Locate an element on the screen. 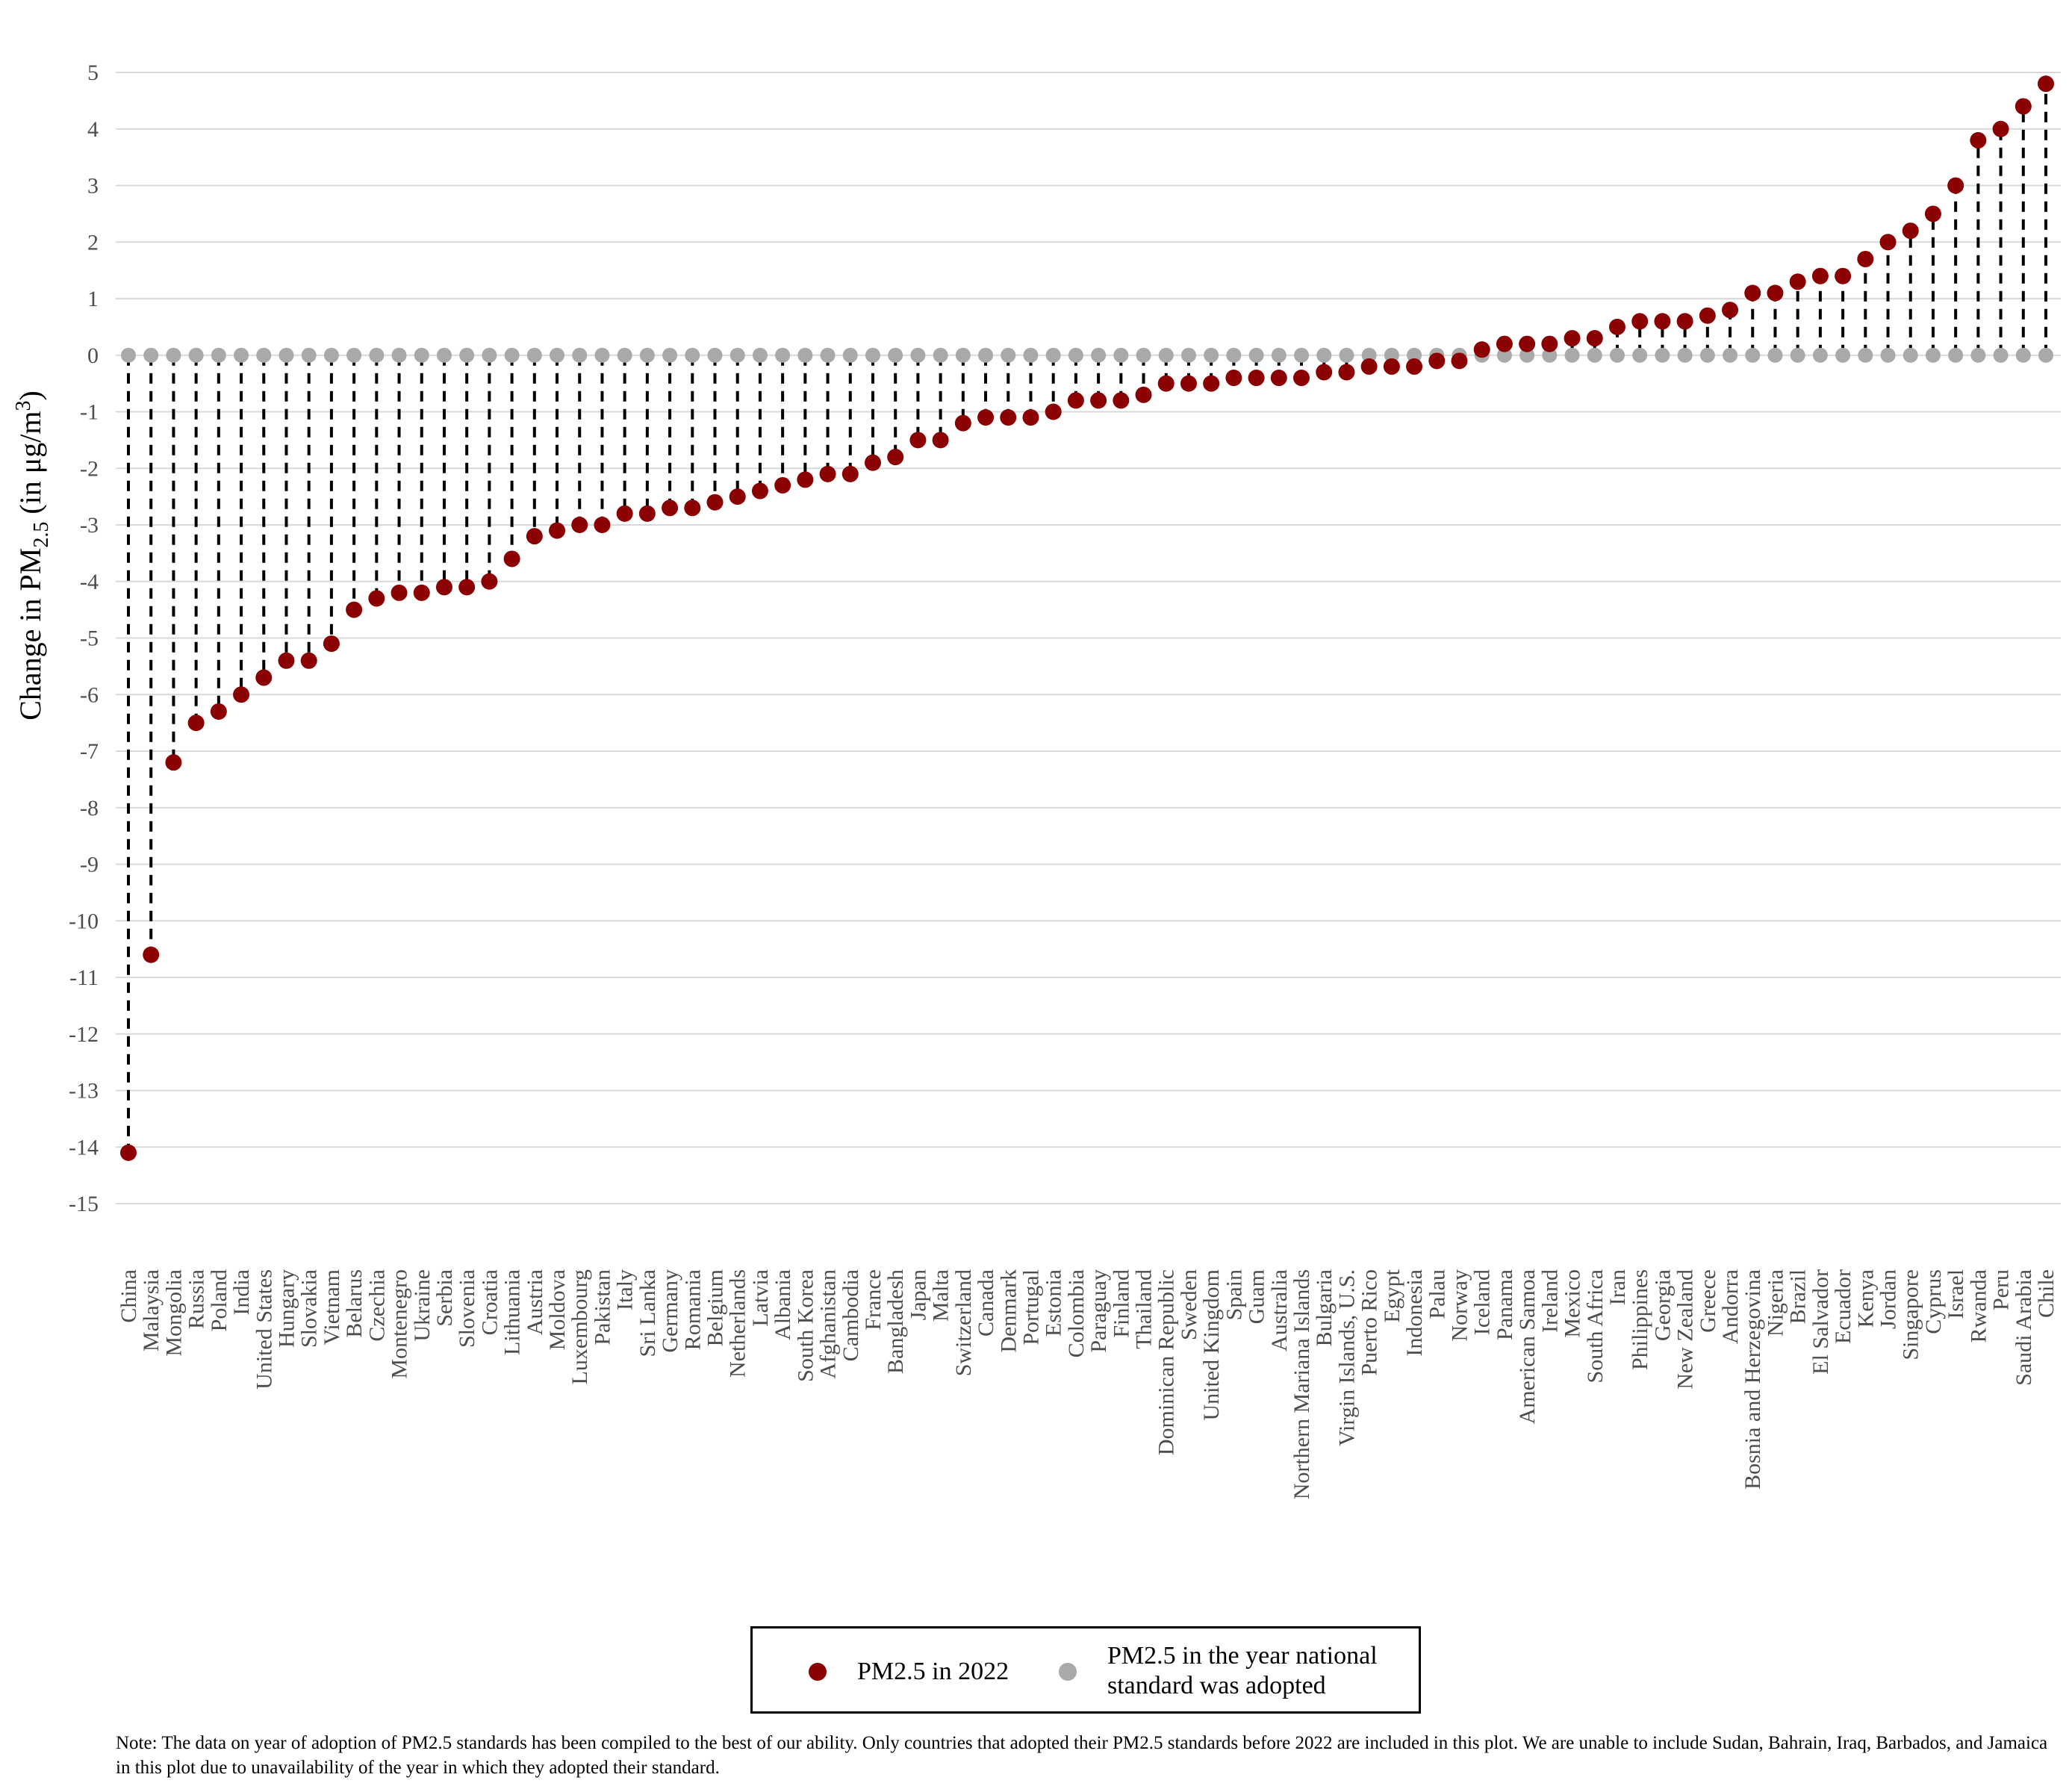 The height and width of the screenshot is (1792, 2072). x-tick-label: South Korea is located at coordinates (806, 1325).